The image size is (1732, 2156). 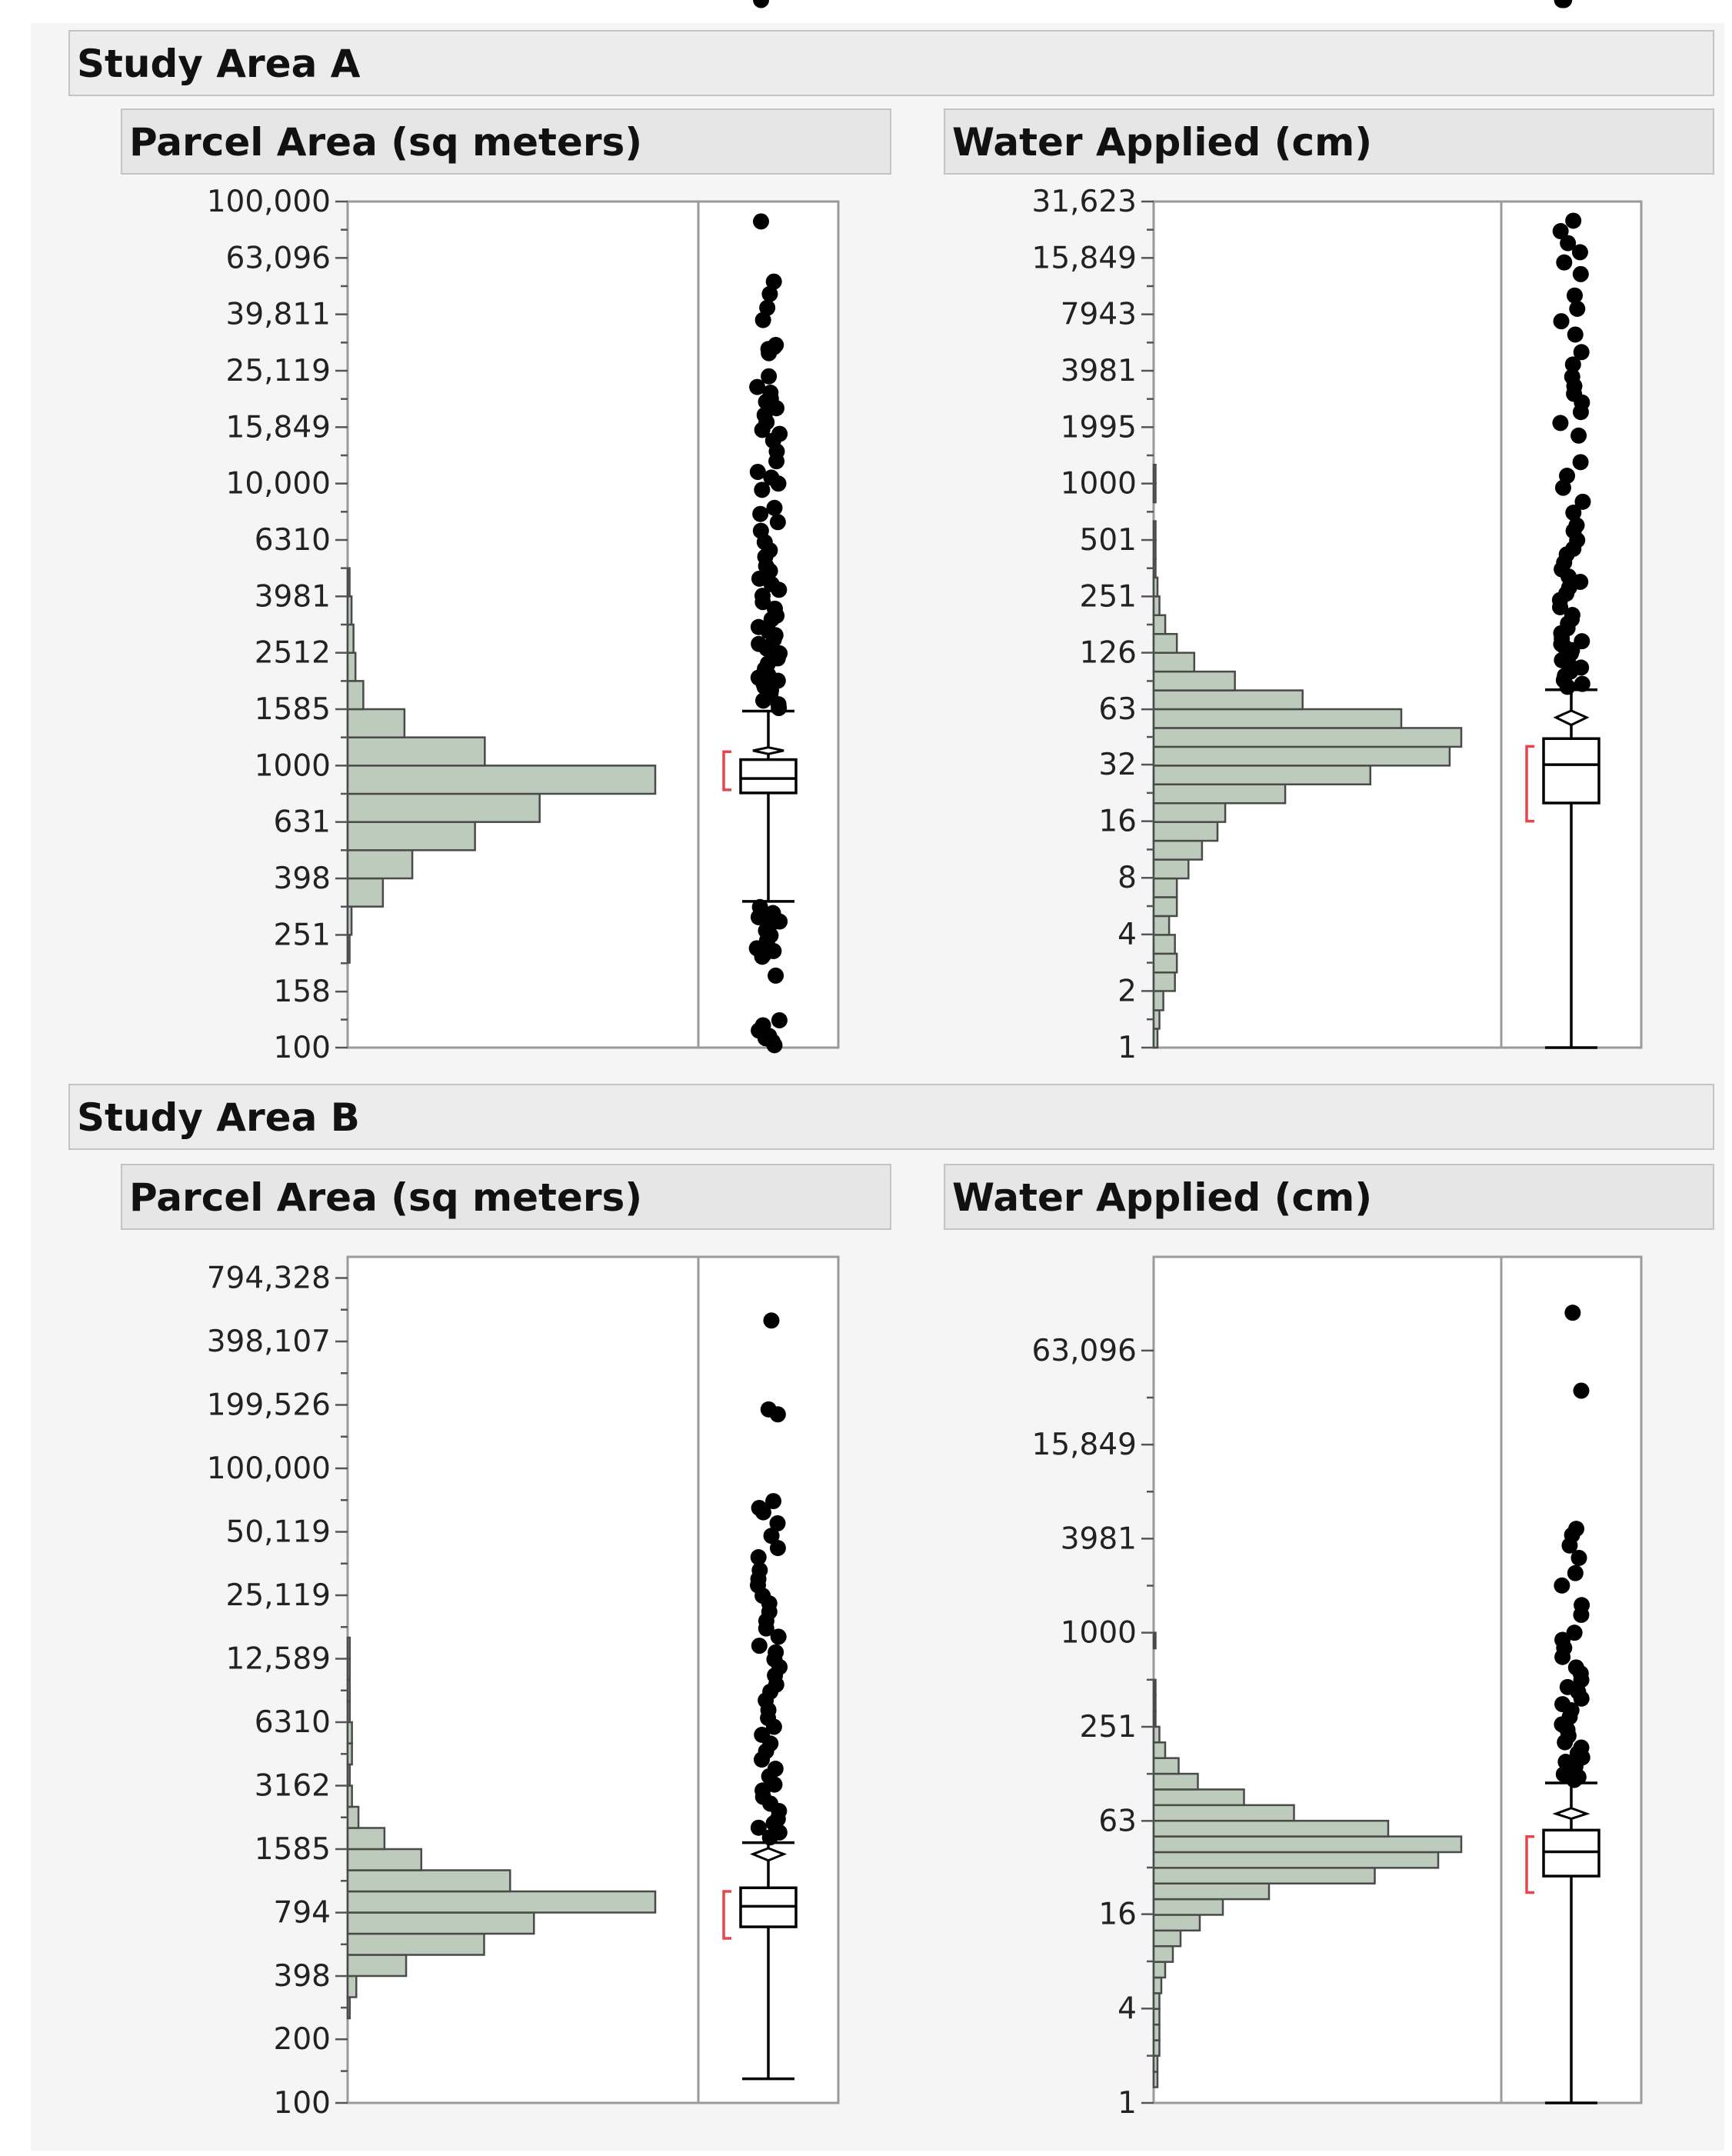 What do you see at coordinates (768, 776) in the screenshot?
I see `box-iqr` at bounding box center [768, 776].